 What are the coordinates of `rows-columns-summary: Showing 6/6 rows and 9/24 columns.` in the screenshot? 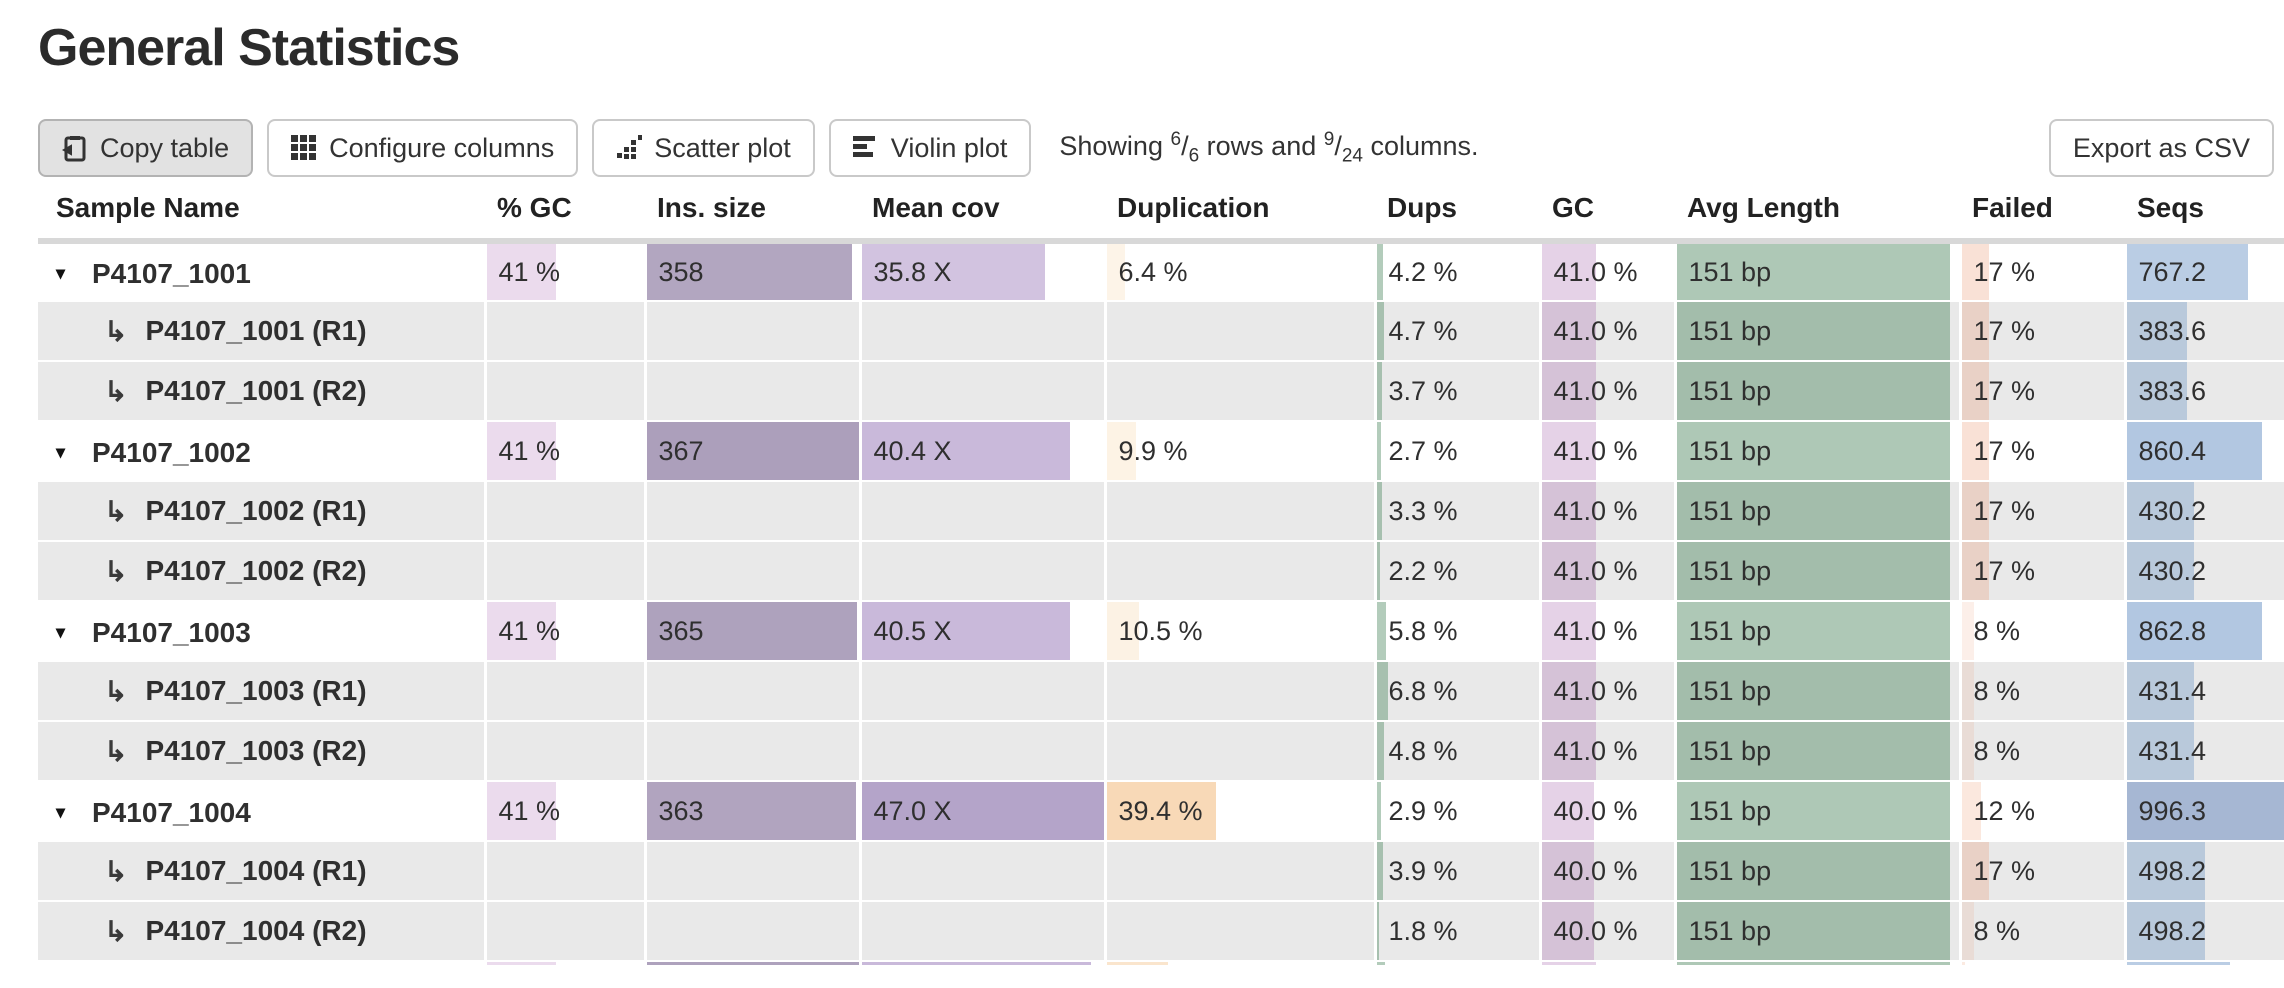 It's located at (1269, 147).